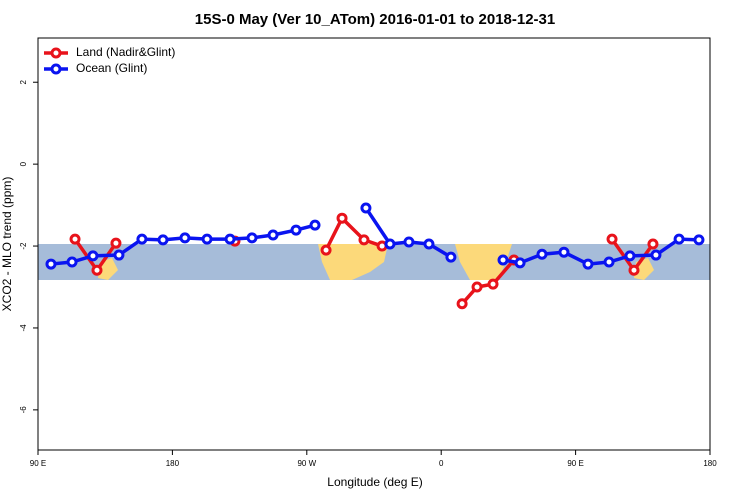  What do you see at coordinates (23, 328) in the screenshot?
I see `y-tick-label: -4` at bounding box center [23, 328].